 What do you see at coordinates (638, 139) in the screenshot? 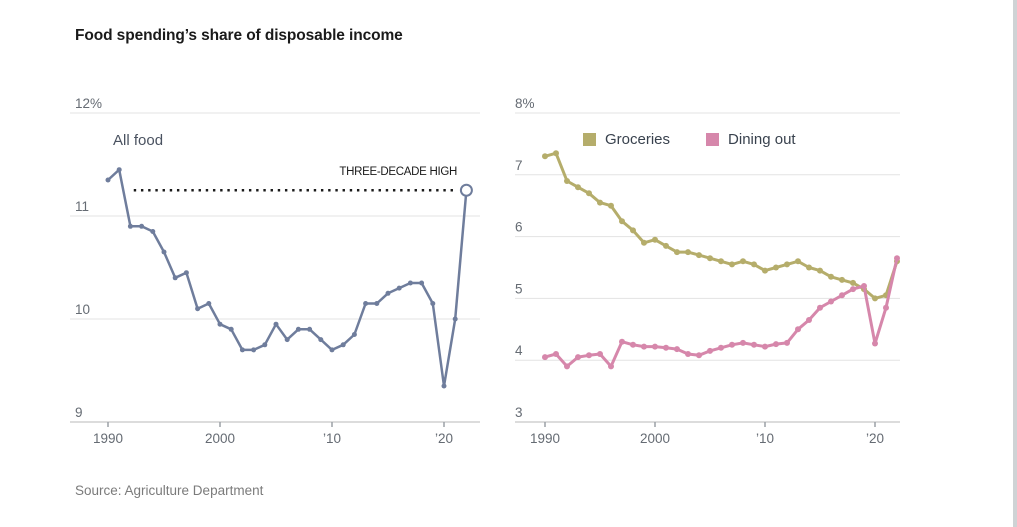
I see `legend-label-groceries: Groceries` at bounding box center [638, 139].